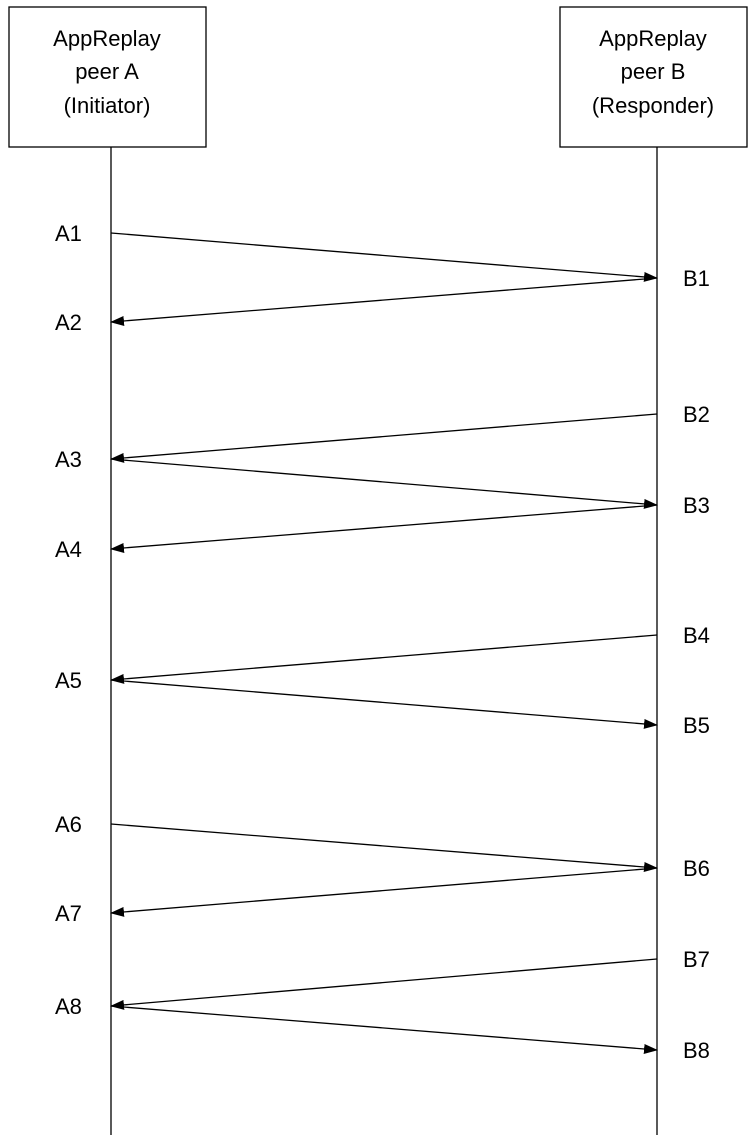 Image resolution: width=750 pixels, height=1135 pixels. Describe the element at coordinates (68, 322) in the screenshot. I see `event-label-a2: A2` at that location.